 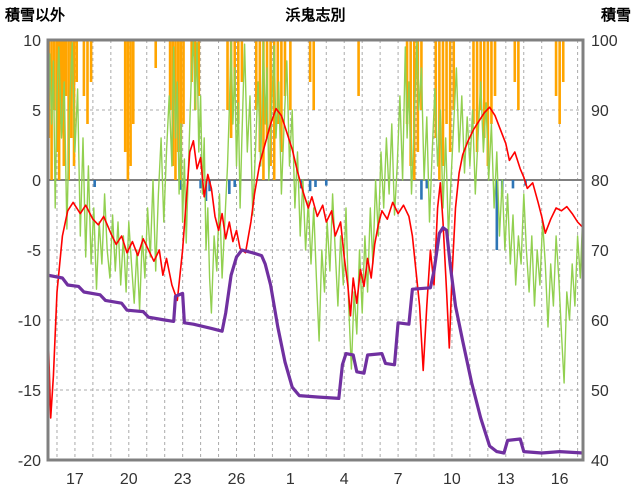 I want to click on x-axis-tick-label: 13, so click(x=506, y=479).